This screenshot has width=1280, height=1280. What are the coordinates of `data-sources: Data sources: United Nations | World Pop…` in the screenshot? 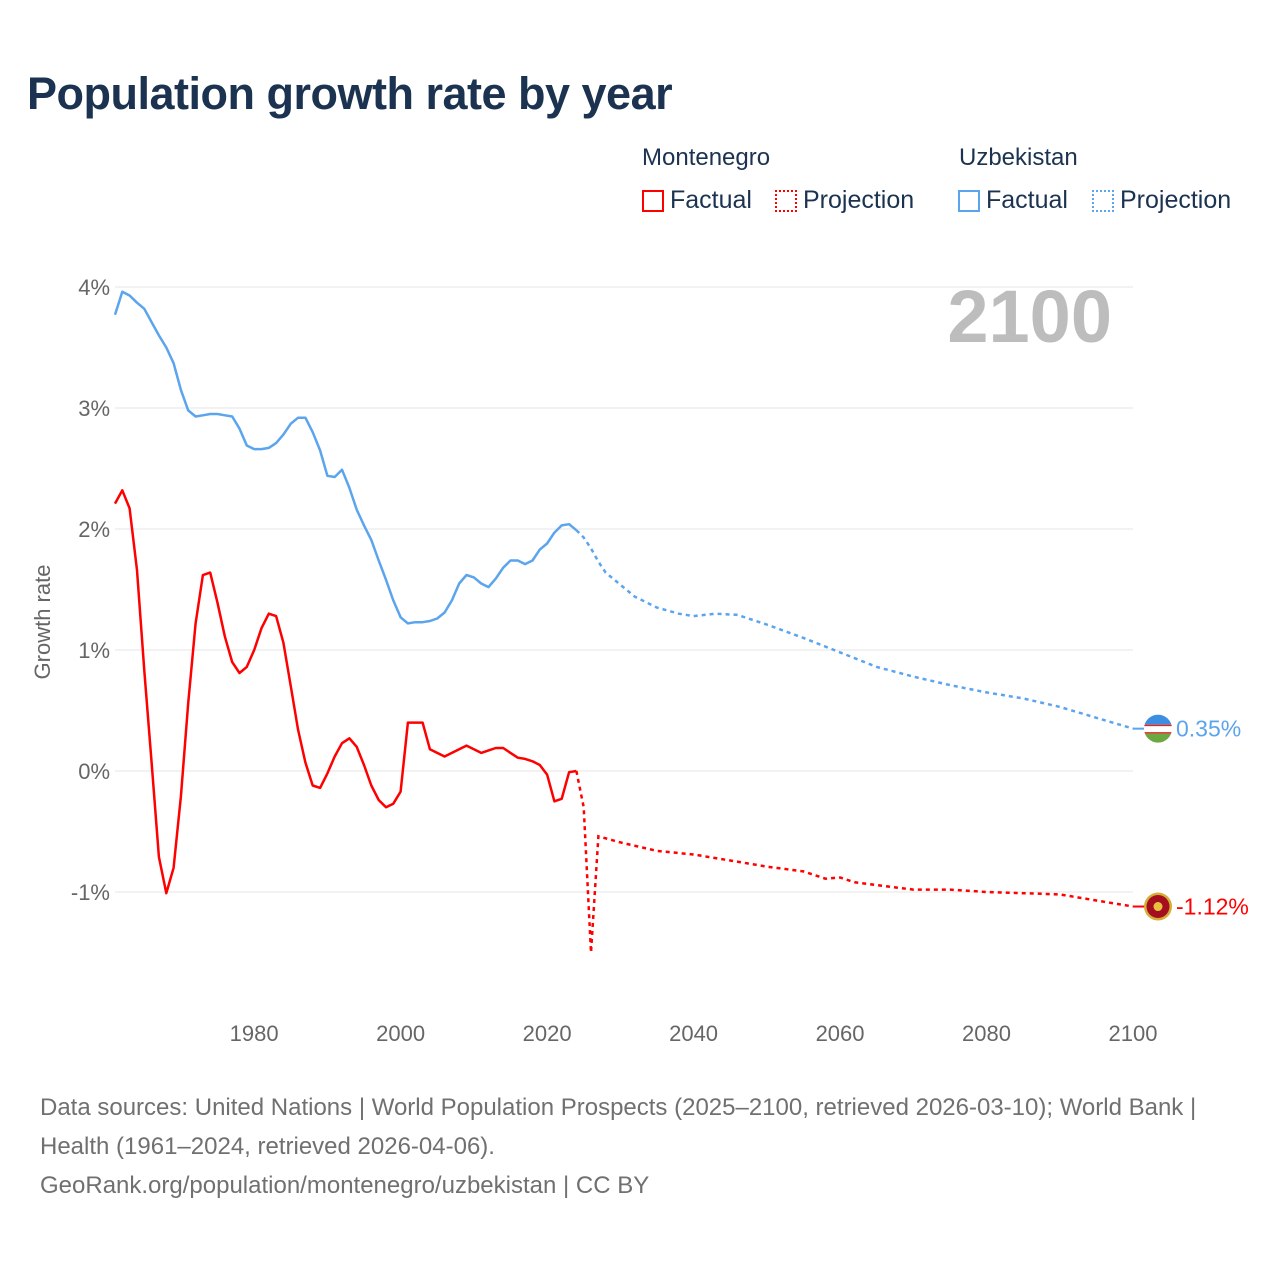 It's located at (618, 1127).